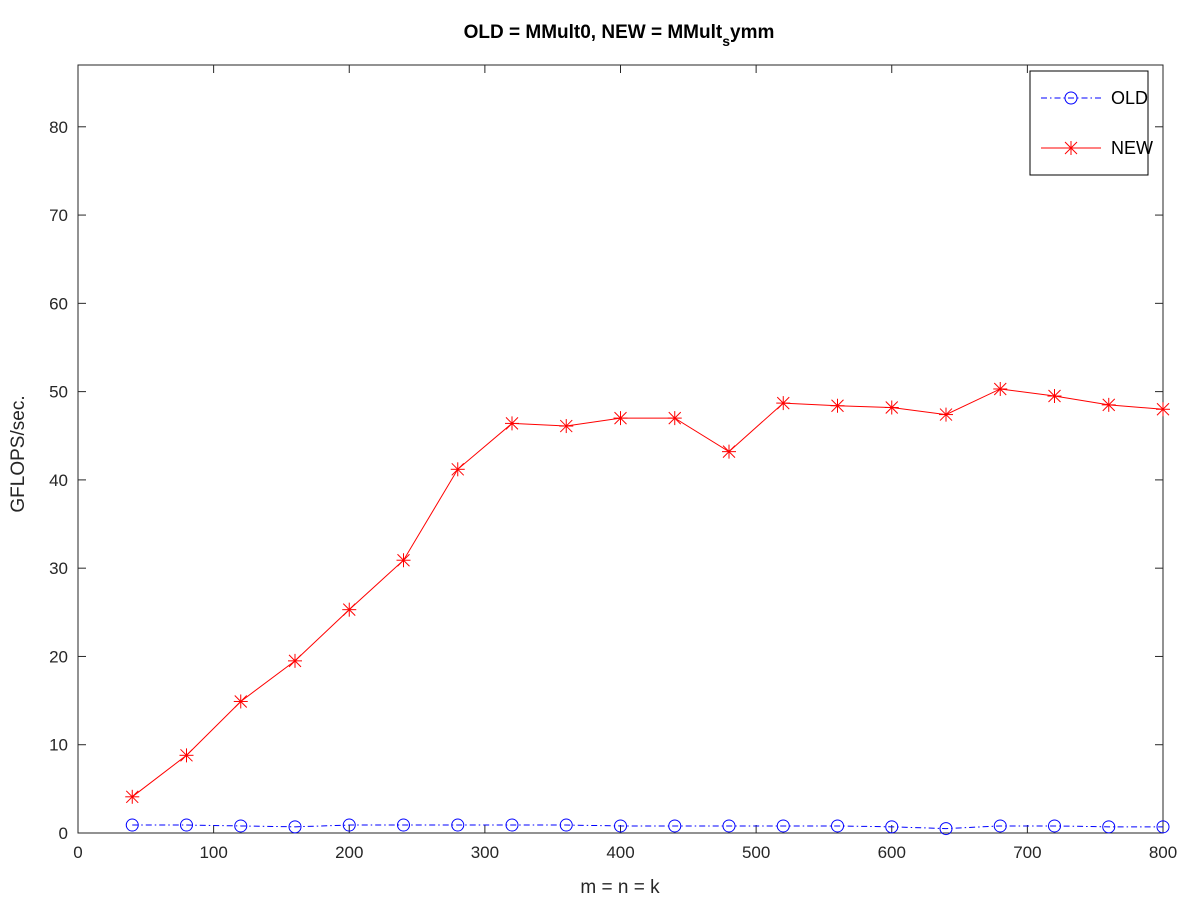 This screenshot has height=900, width=1200. Describe the element at coordinates (756, 852) in the screenshot. I see `x-tick-label: 500` at that location.